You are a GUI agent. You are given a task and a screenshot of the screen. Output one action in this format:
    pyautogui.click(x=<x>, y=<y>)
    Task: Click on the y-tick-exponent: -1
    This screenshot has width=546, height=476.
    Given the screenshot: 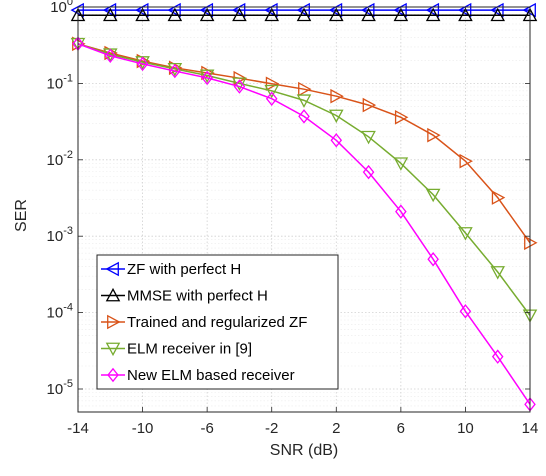 What is the action you would take?
    pyautogui.click(x=68, y=78)
    